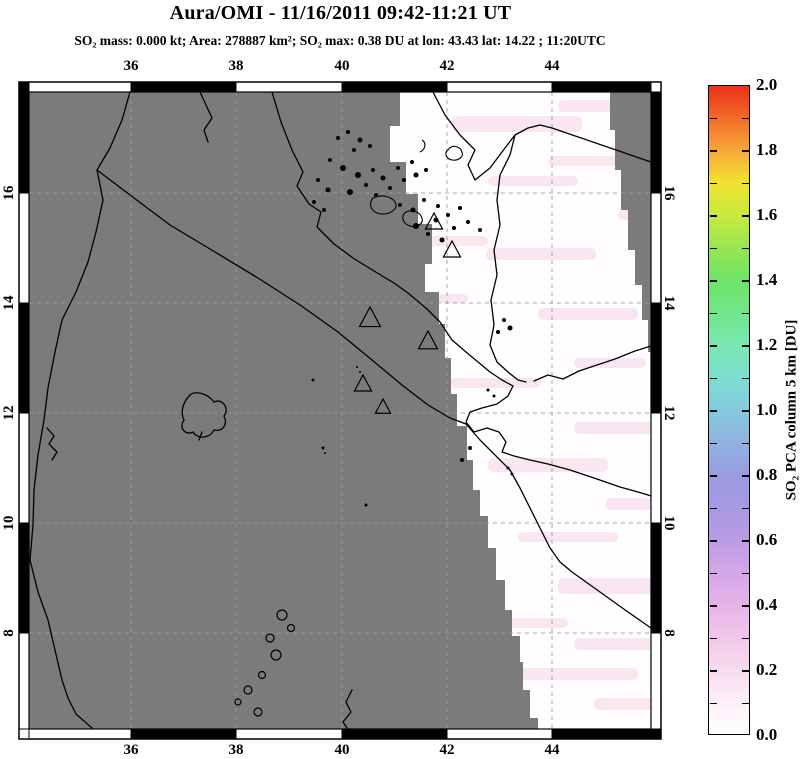  Describe the element at coordinates (342, 750) in the screenshot. I see `lon-tick-label-bottom: 40` at that location.